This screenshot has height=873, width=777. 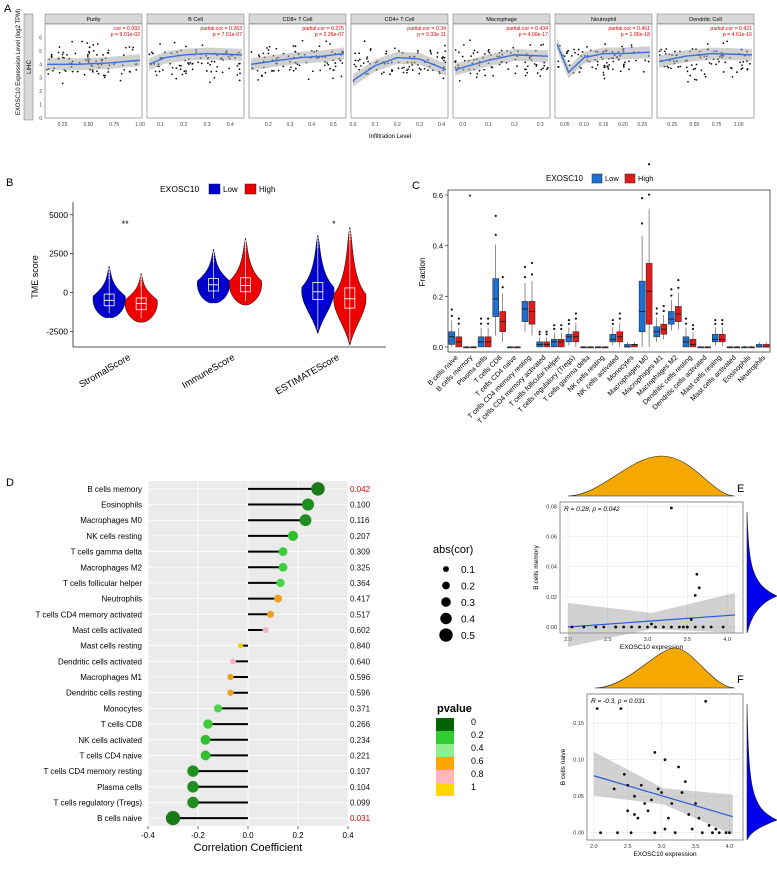 What do you see at coordinates (533, 35) in the screenshot?
I see `stat-p: p = 4.00e-17` at bounding box center [533, 35].